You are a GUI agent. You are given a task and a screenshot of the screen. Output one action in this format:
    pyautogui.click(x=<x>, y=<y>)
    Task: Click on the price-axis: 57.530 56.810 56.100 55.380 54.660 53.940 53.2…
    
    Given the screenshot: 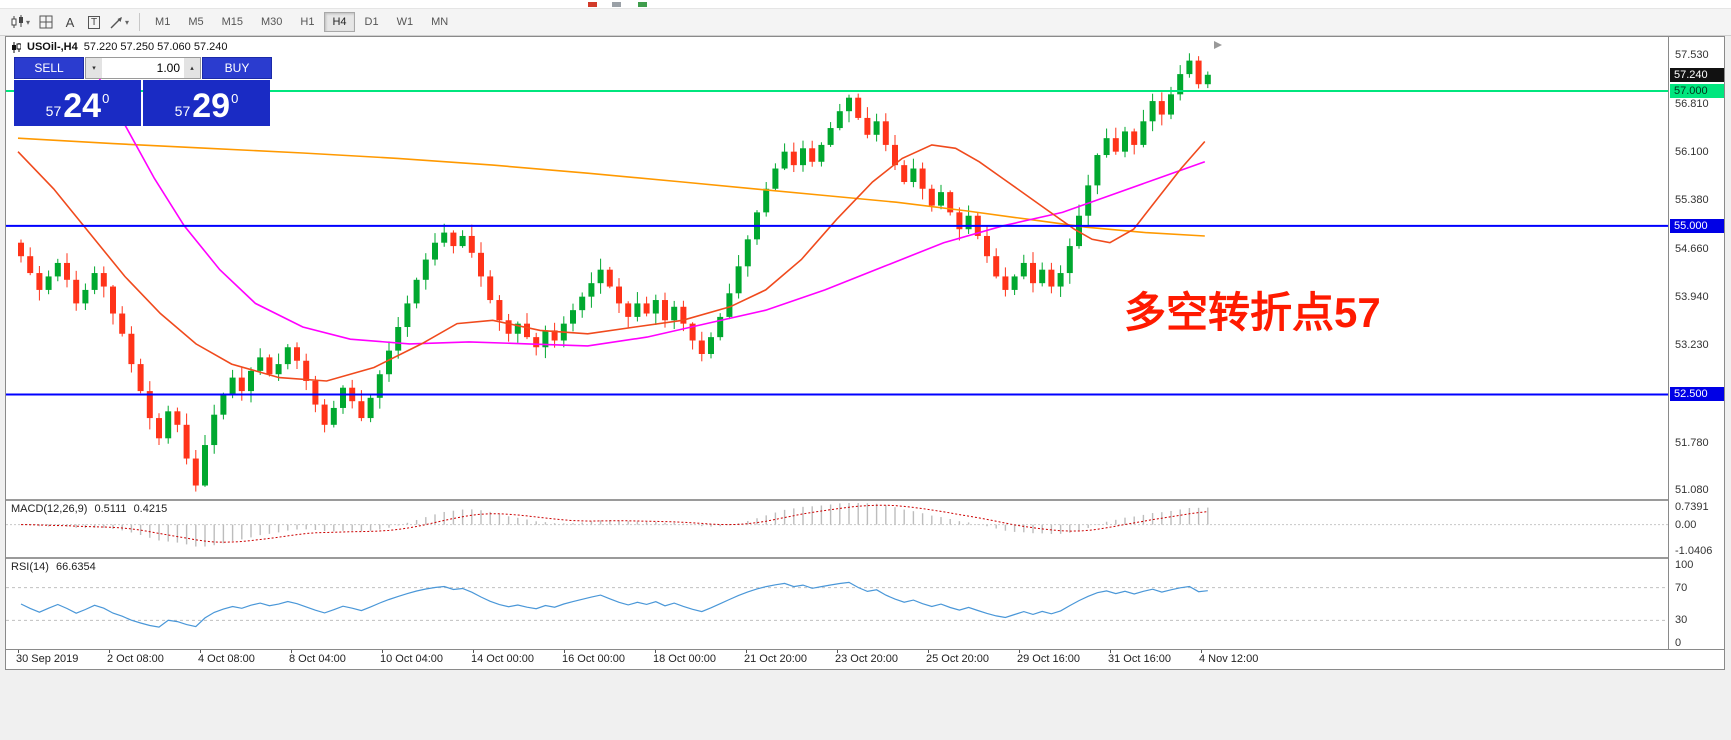 What is the action you would take?
    pyautogui.click(x=1696, y=343)
    